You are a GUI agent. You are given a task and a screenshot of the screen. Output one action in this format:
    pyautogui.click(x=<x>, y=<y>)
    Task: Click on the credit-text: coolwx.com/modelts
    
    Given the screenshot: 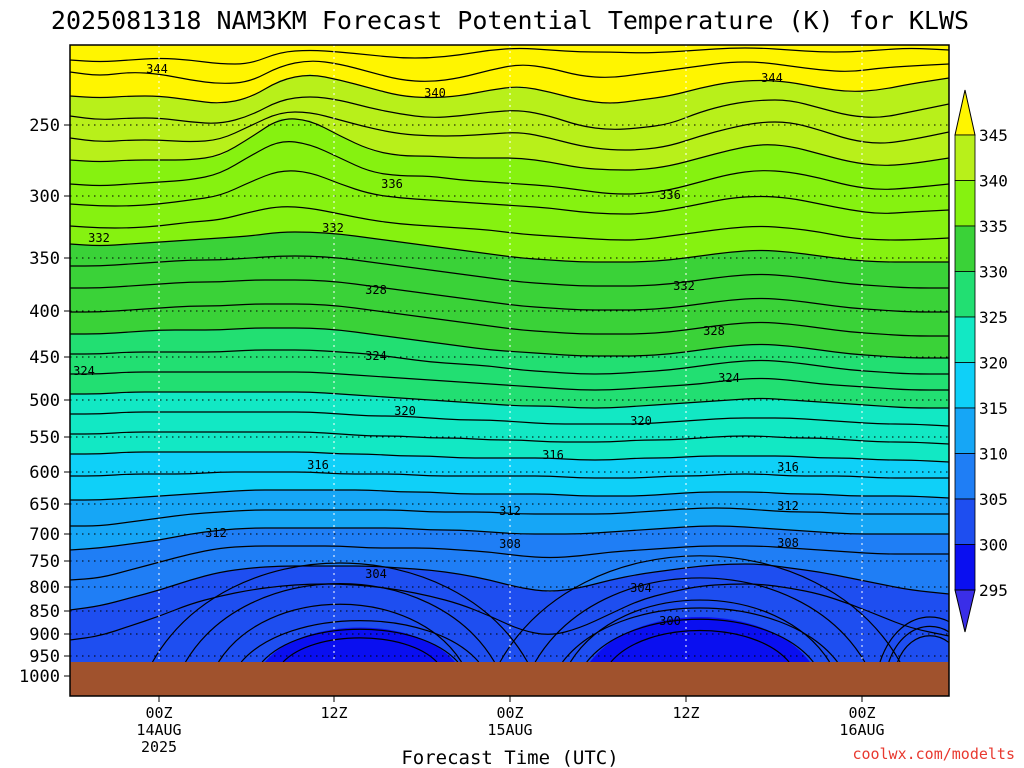 What is the action you would take?
    pyautogui.click(x=933, y=754)
    